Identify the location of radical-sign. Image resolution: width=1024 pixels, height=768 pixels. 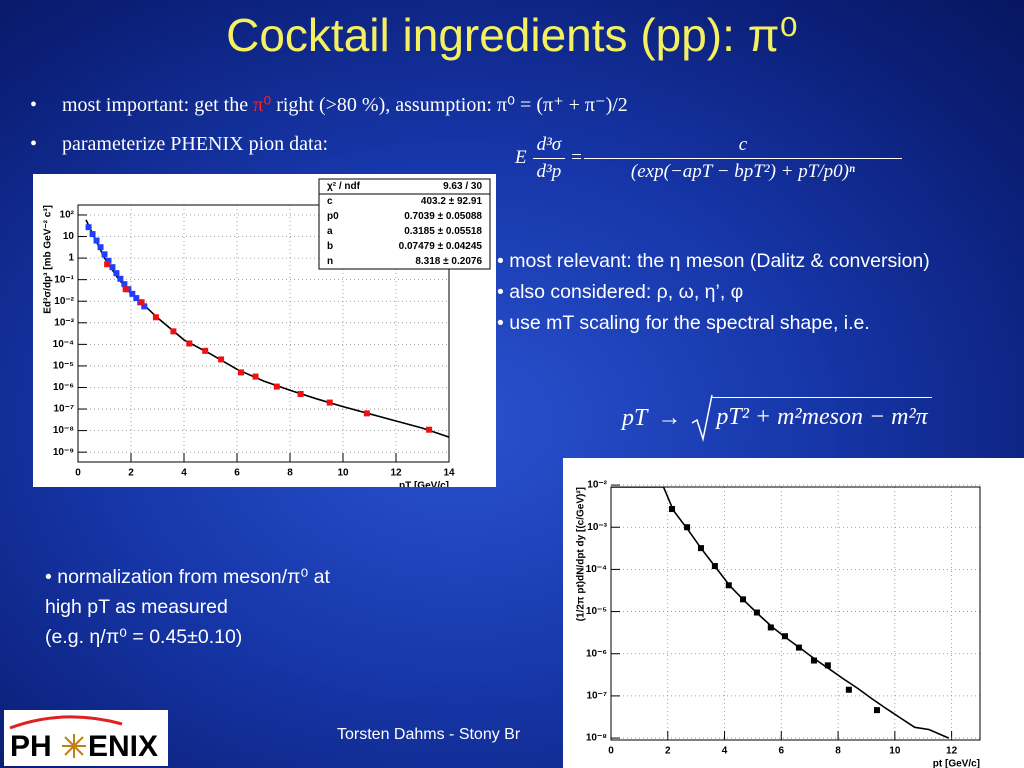
(702, 418).